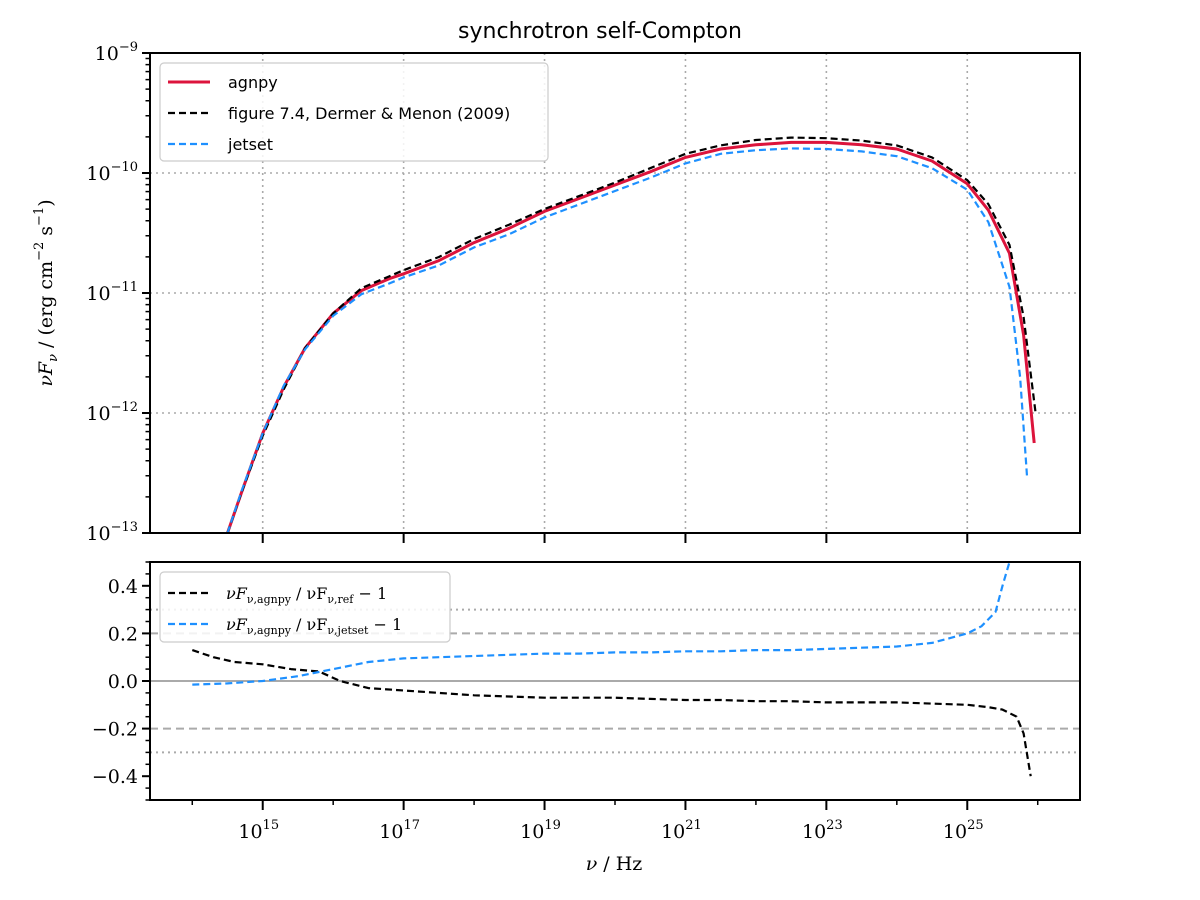 This screenshot has height=900, width=1200. I want to click on legend-label: agnpy, so click(253, 82).